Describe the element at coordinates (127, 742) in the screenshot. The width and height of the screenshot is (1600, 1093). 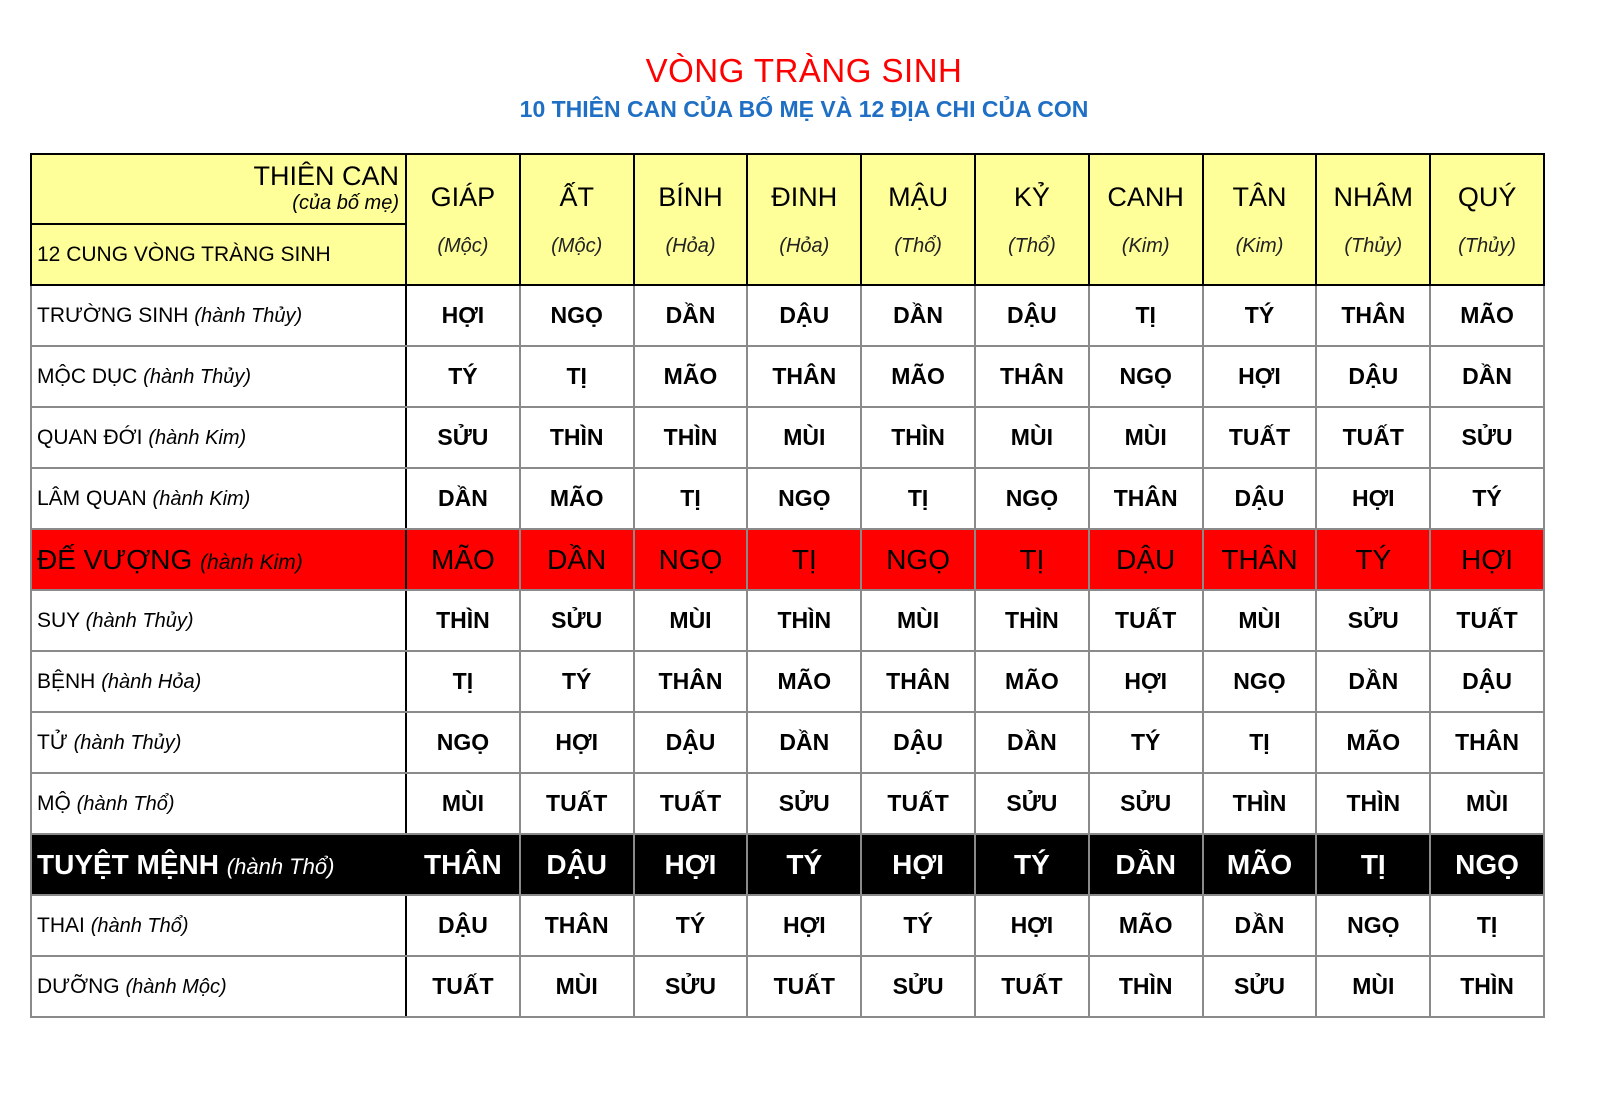
I see `row-label-element: (hành Thủy)` at that location.